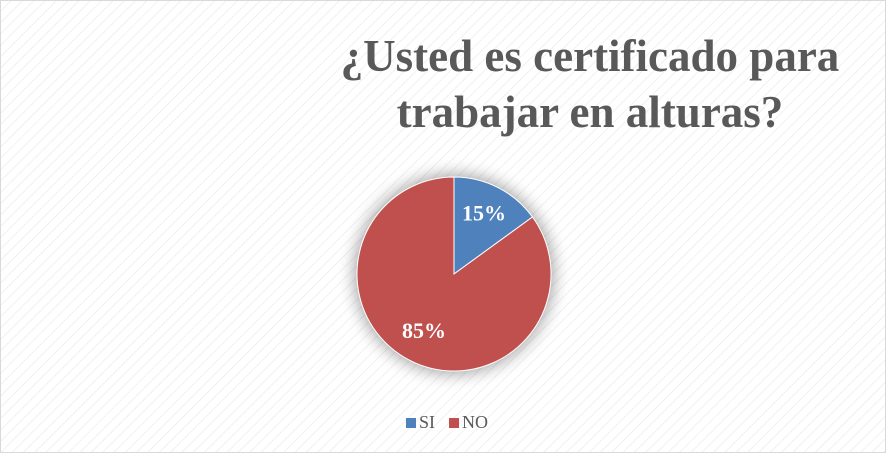 The width and height of the screenshot is (886, 453). I want to click on legend-label: SI, so click(427, 422).